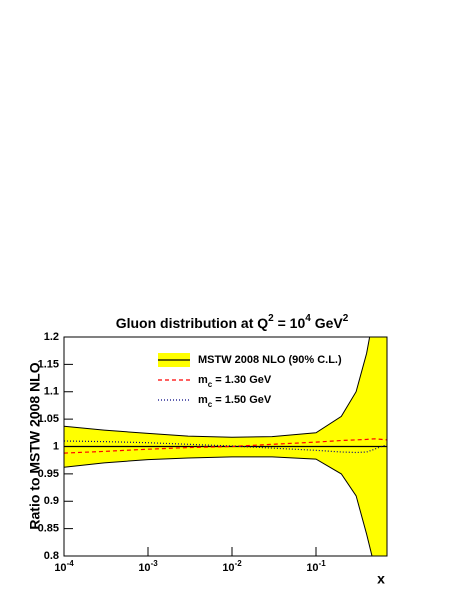 The width and height of the screenshot is (463, 604). Describe the element at coordinates (327, 323) in the screenshot. I see `title-part: GeV` at that location.